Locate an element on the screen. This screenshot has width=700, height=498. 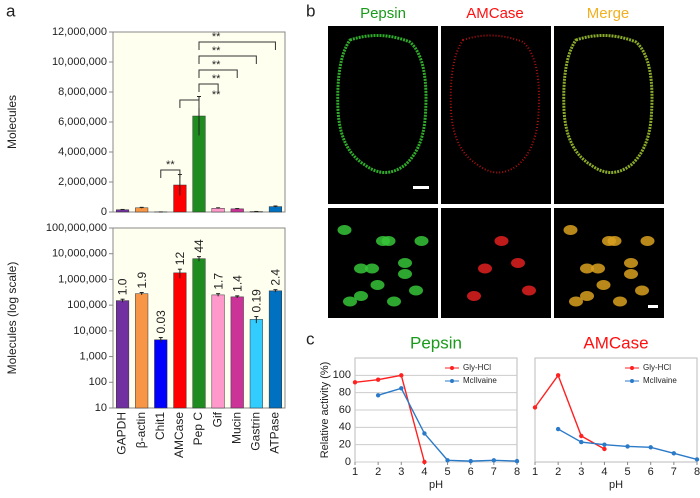
y-tick-label: 6,000,000 is located at coordinates (82, 122).